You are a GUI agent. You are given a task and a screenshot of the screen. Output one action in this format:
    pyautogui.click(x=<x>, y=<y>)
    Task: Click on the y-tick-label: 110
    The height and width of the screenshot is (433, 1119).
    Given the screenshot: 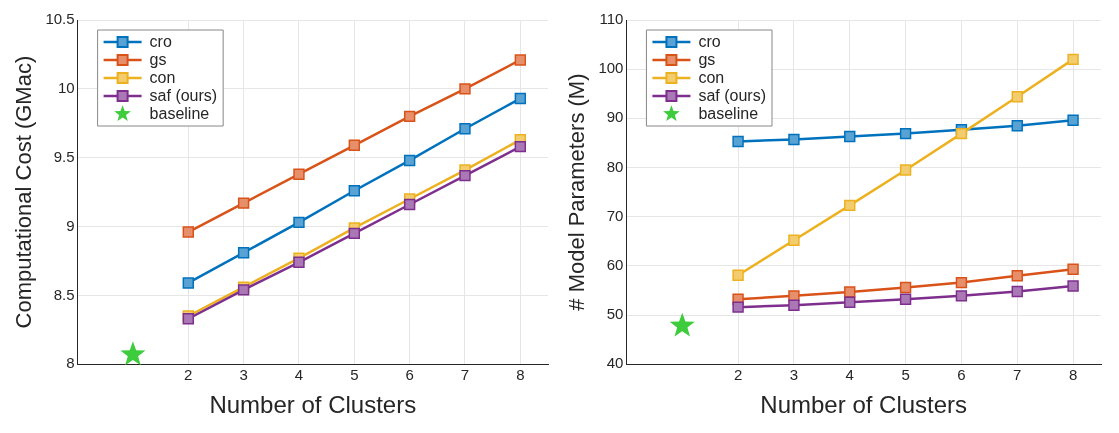 What is the action you would take?
    pyautogui.click(x=611, y=19)
    